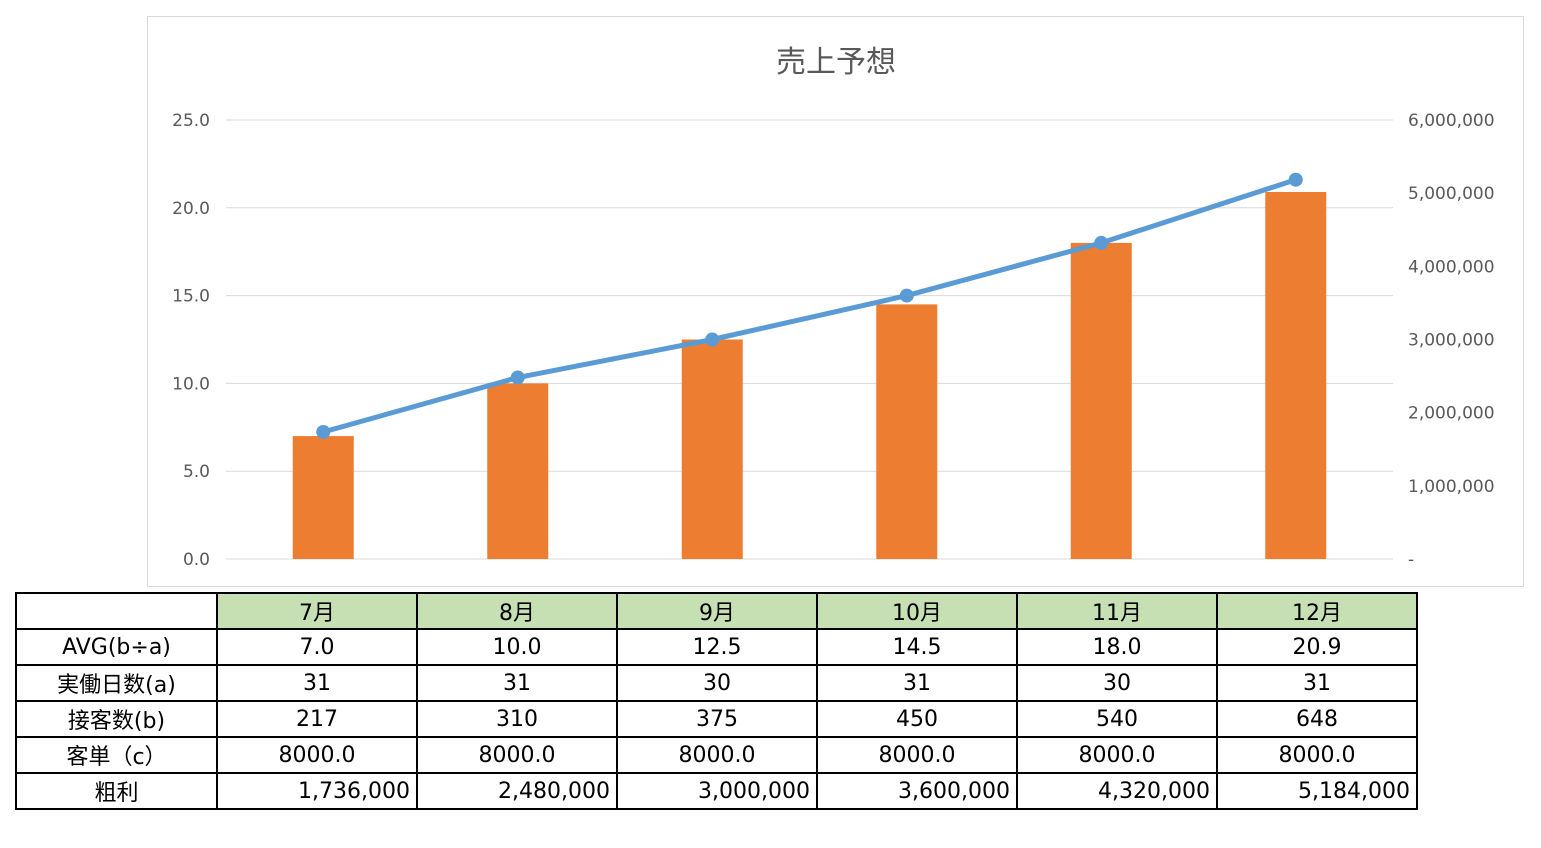  Describe the element at coordinates (1317, 611) in the screenshot. I see `month-header: 12月` at that location.